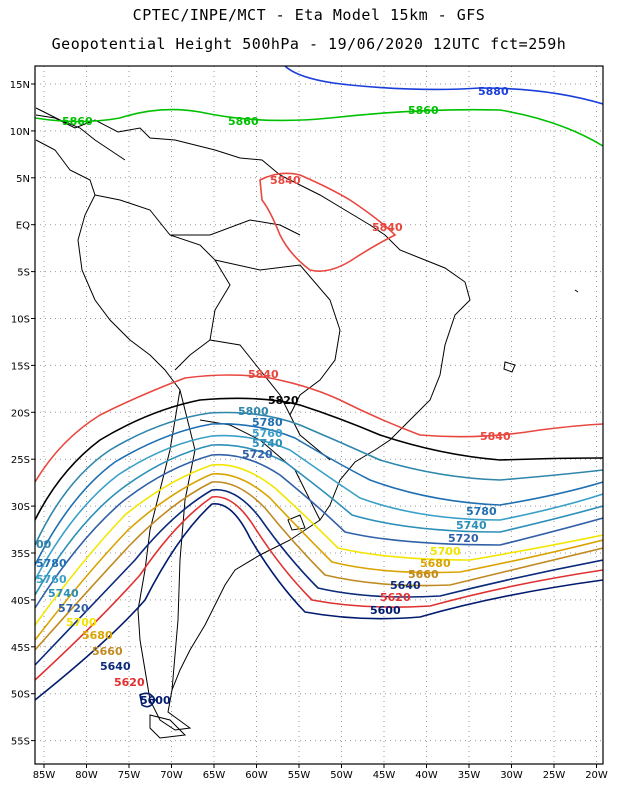 This screenshot has width=618, height=800. Describe the element at coordinates (426, 775) in the screenshot. I see `lon-label: 40W` at that location.